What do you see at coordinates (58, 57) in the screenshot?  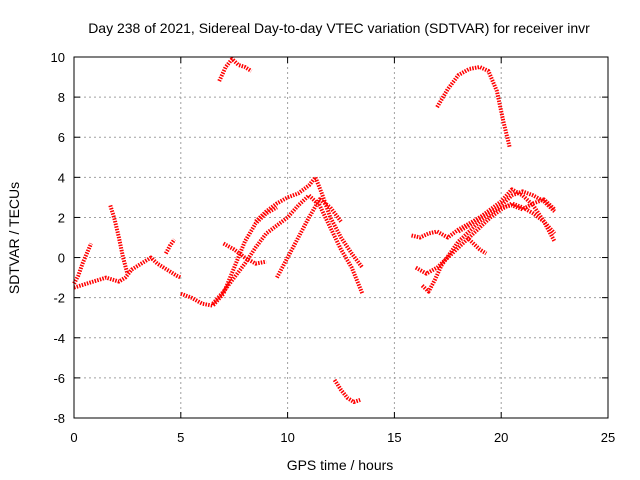 I see `y-tick-label: 10` at bounding box center [58, 57].